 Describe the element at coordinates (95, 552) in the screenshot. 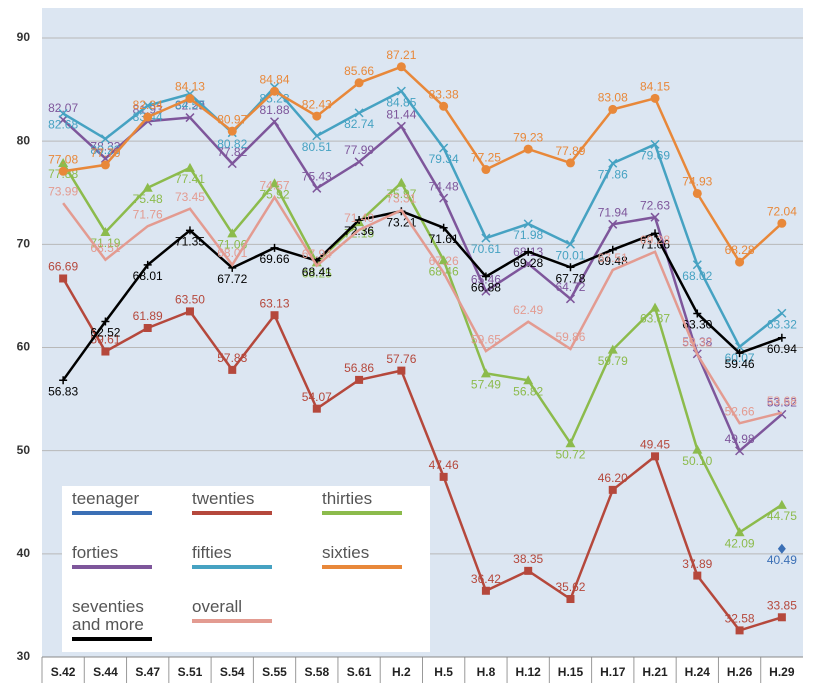

I see `legend-label: forties` at that location.